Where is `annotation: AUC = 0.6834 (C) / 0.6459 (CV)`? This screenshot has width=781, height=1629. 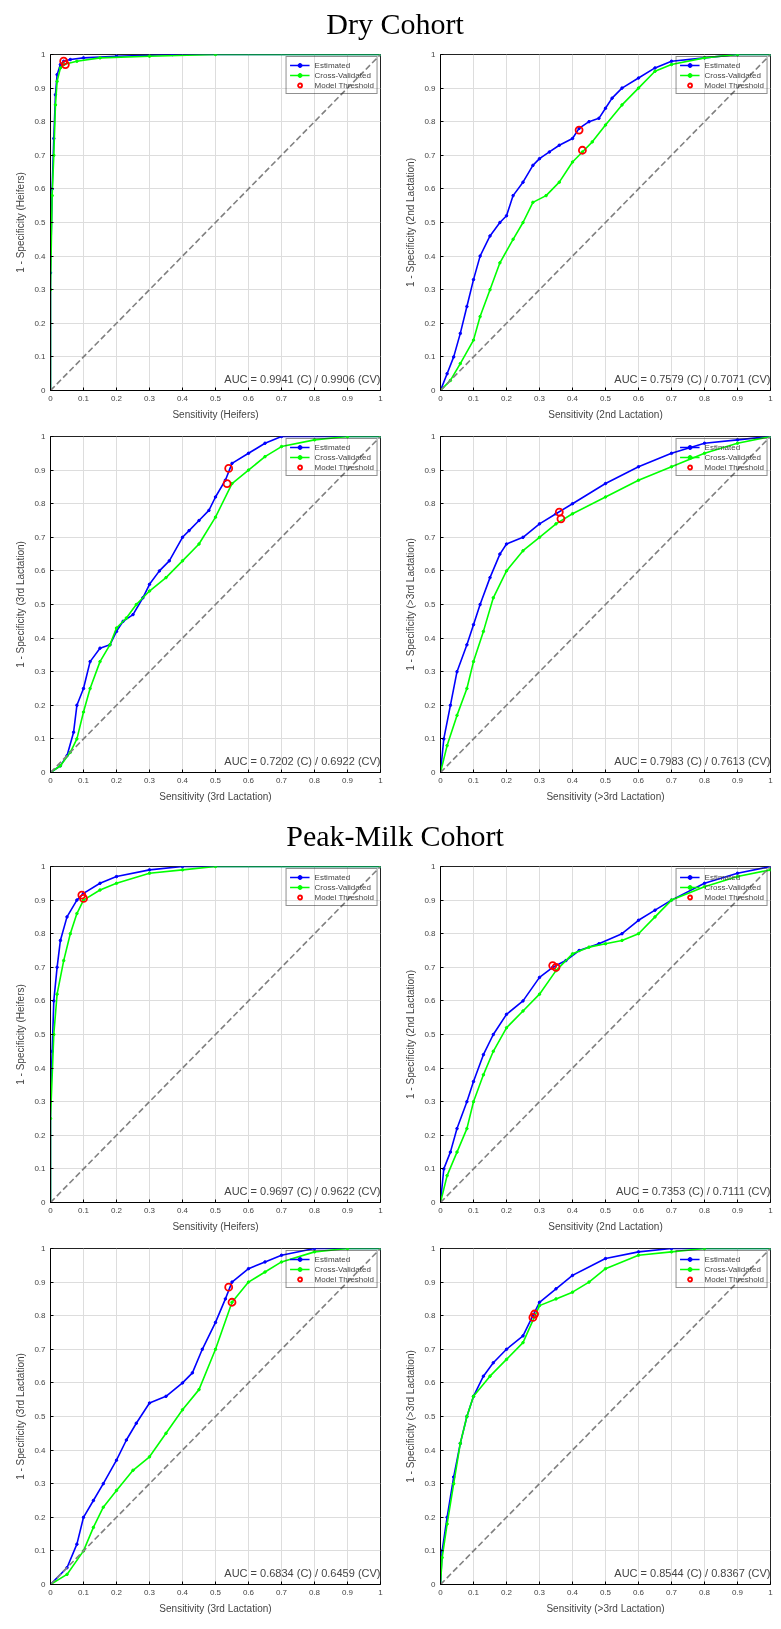 annotation: AUC = 0.6834 (C) / 0.6459 (CV) is located at coordinates (302, 1572).